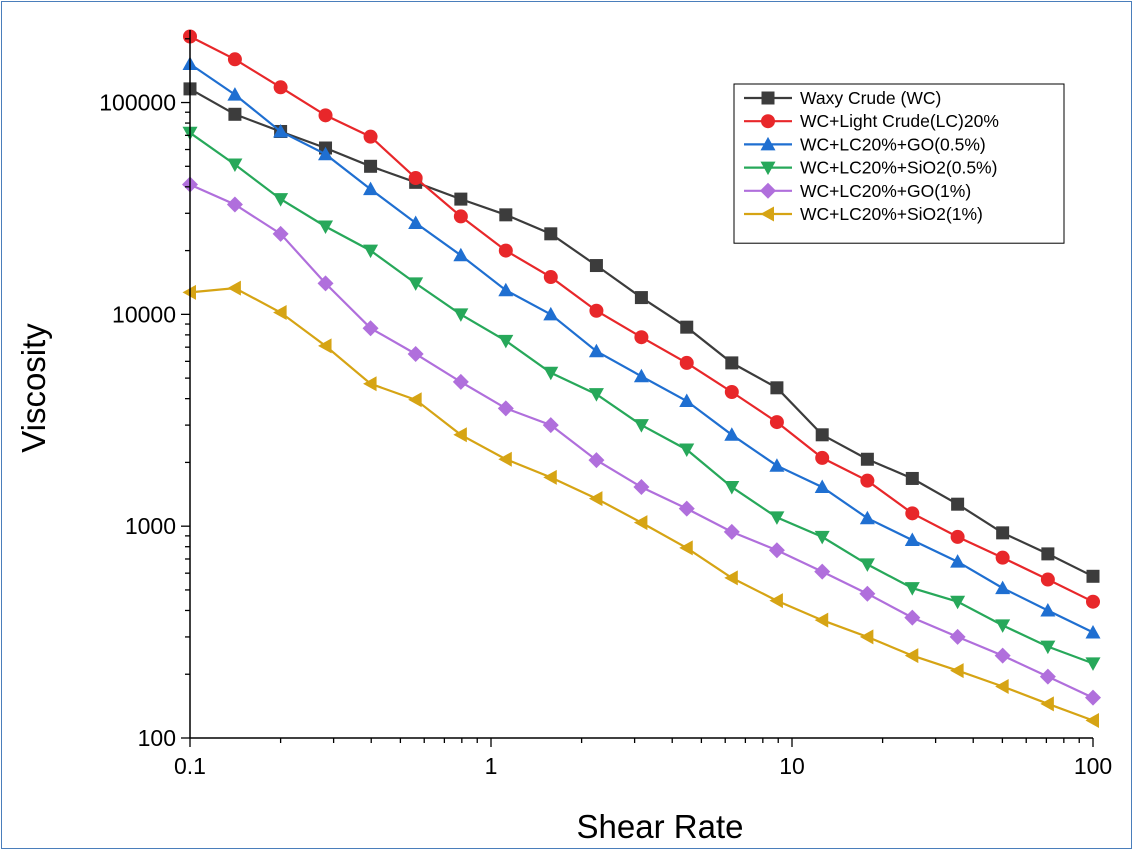 The width and height of the screenshot is (1135, 852). I want to click on legend-item: WC+Light Crude(LC)20%, so click(871, 121).